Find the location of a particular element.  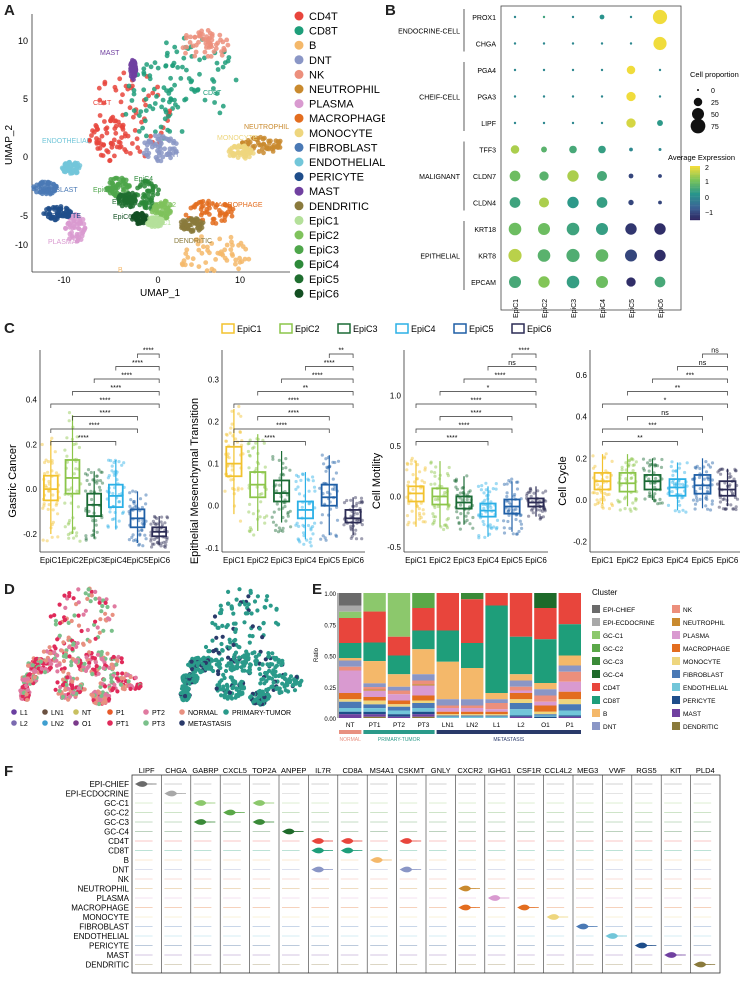

sig-label: **** is located at coordinates (115, 388).